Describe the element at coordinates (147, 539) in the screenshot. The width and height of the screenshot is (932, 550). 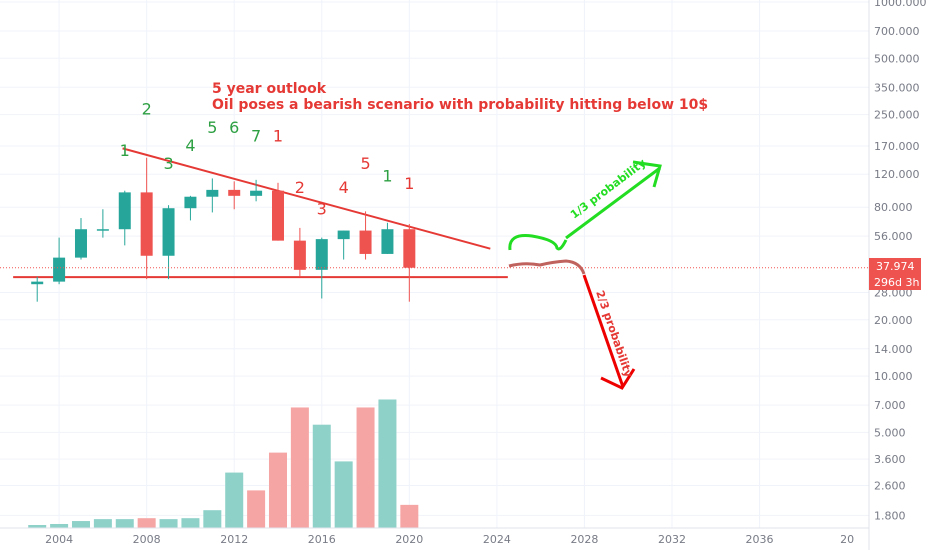
I see `x-tick-label: 2008` at that location.